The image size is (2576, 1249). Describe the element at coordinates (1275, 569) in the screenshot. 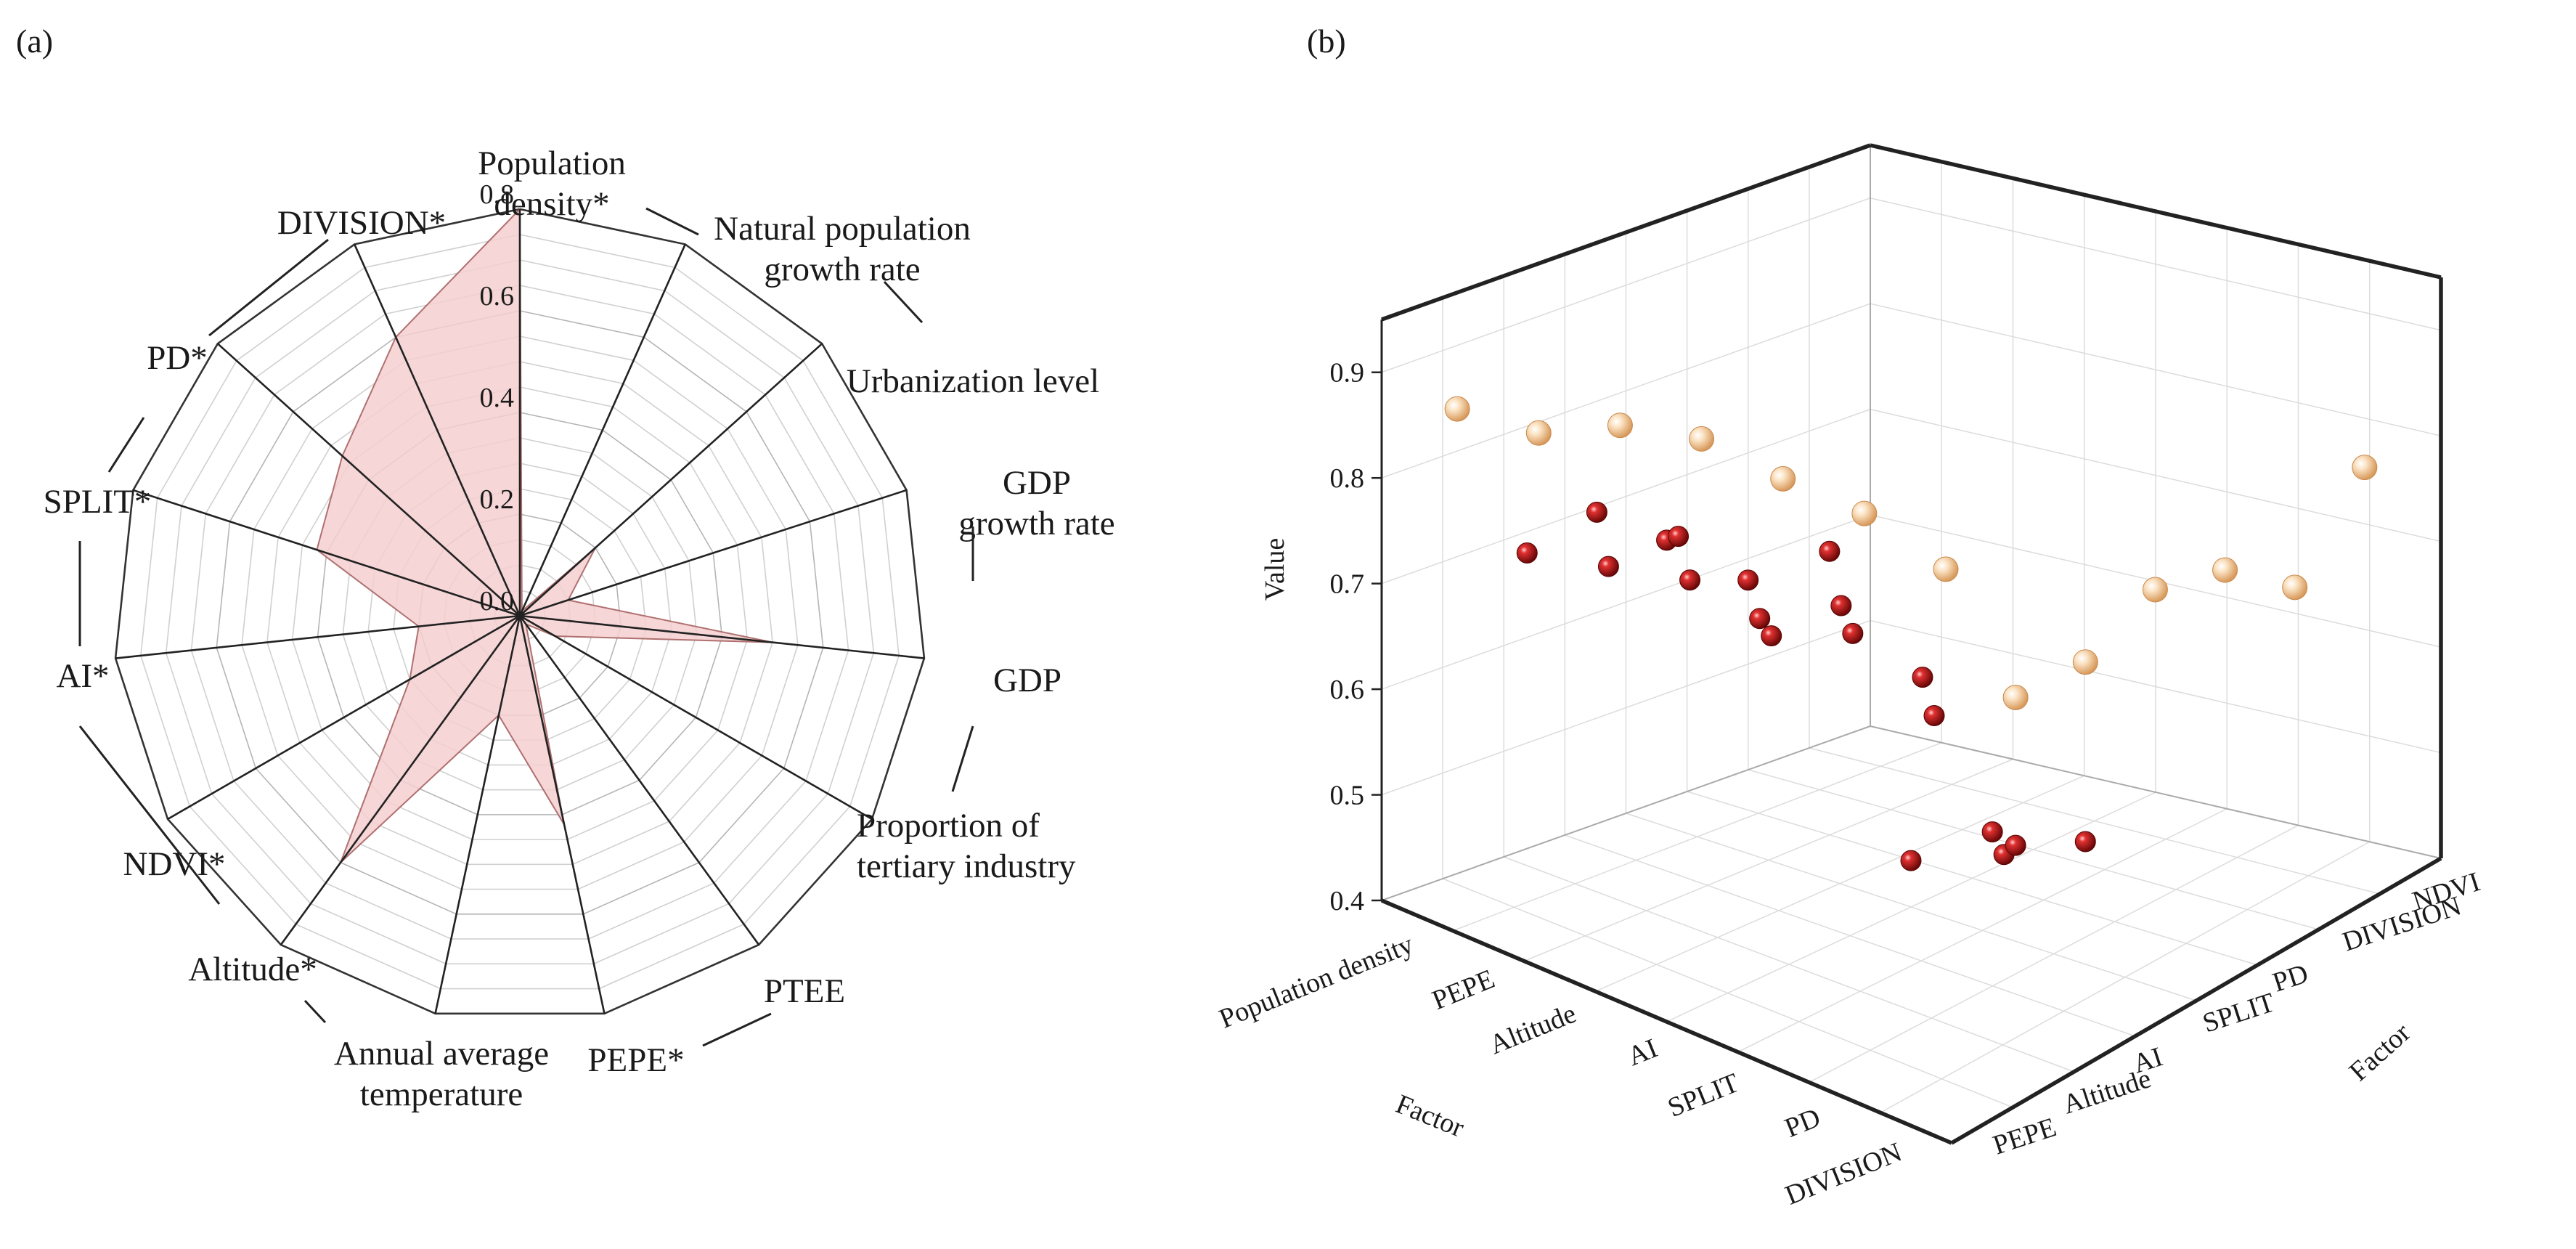

I see `z-axis-title: Value` at that location.